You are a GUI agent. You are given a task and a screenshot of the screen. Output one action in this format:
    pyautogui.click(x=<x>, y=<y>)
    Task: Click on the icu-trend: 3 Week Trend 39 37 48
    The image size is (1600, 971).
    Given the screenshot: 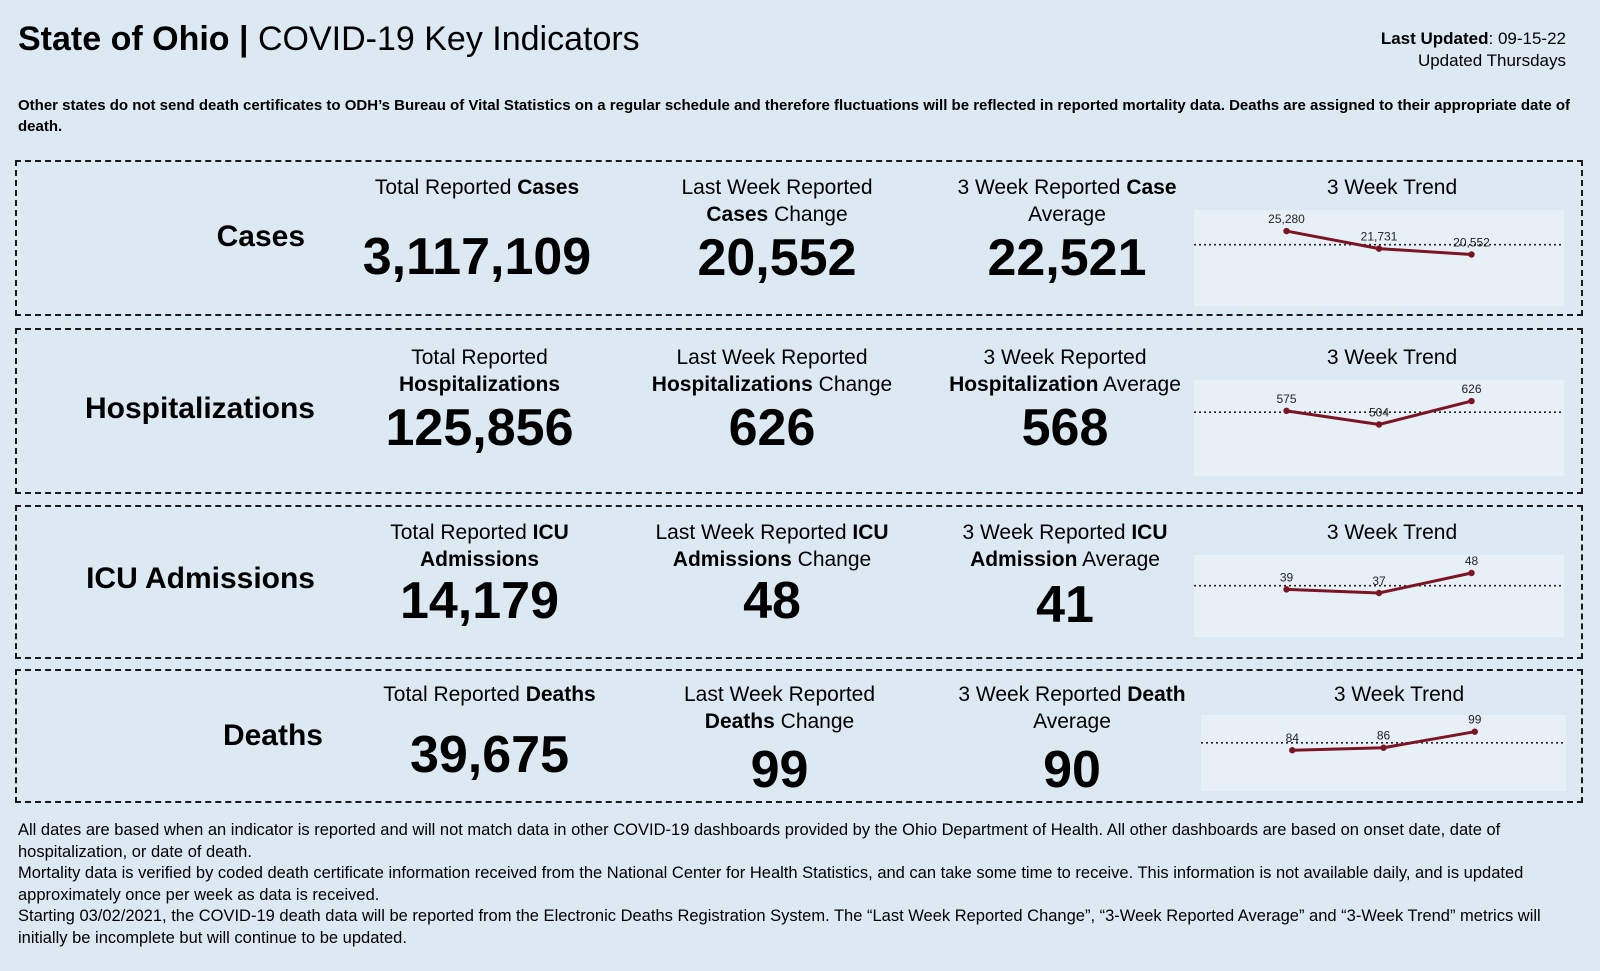 What is the action you would take?
    pyautogui.click(x=1385, y=589)
    